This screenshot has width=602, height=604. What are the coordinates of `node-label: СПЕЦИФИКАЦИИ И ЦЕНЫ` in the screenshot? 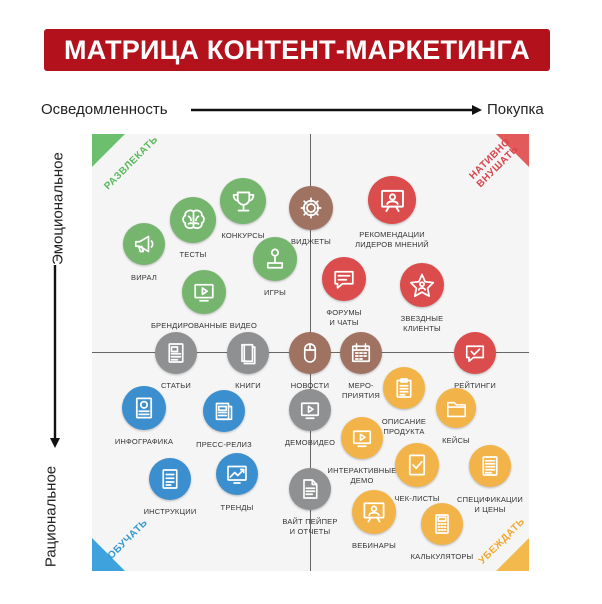 It's located at (490, 505).